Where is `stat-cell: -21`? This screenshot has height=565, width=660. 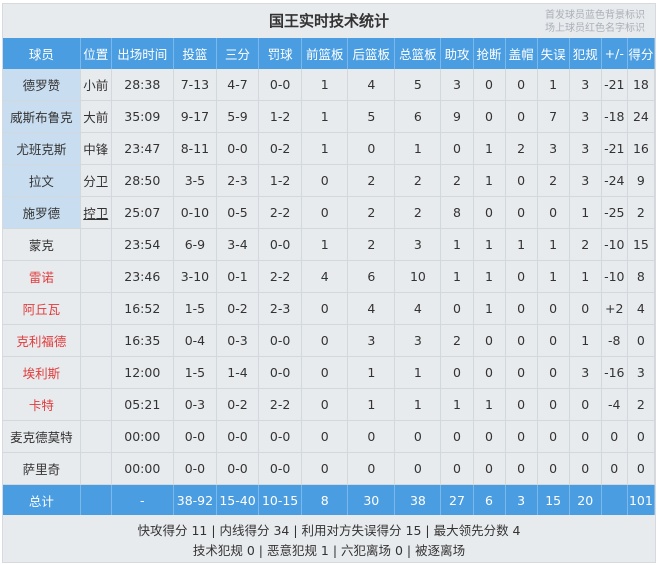 stat-cell: -21 is located at coordinates (614, 148).